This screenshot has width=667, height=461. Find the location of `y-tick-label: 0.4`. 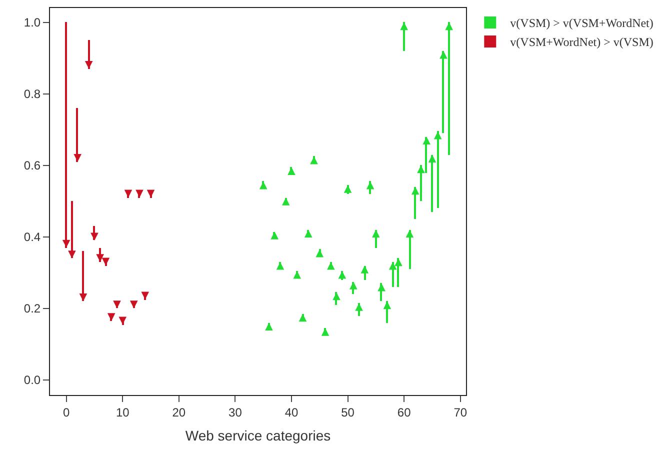

y-tick-label: 0.4 is located at coordinates (32, 237).